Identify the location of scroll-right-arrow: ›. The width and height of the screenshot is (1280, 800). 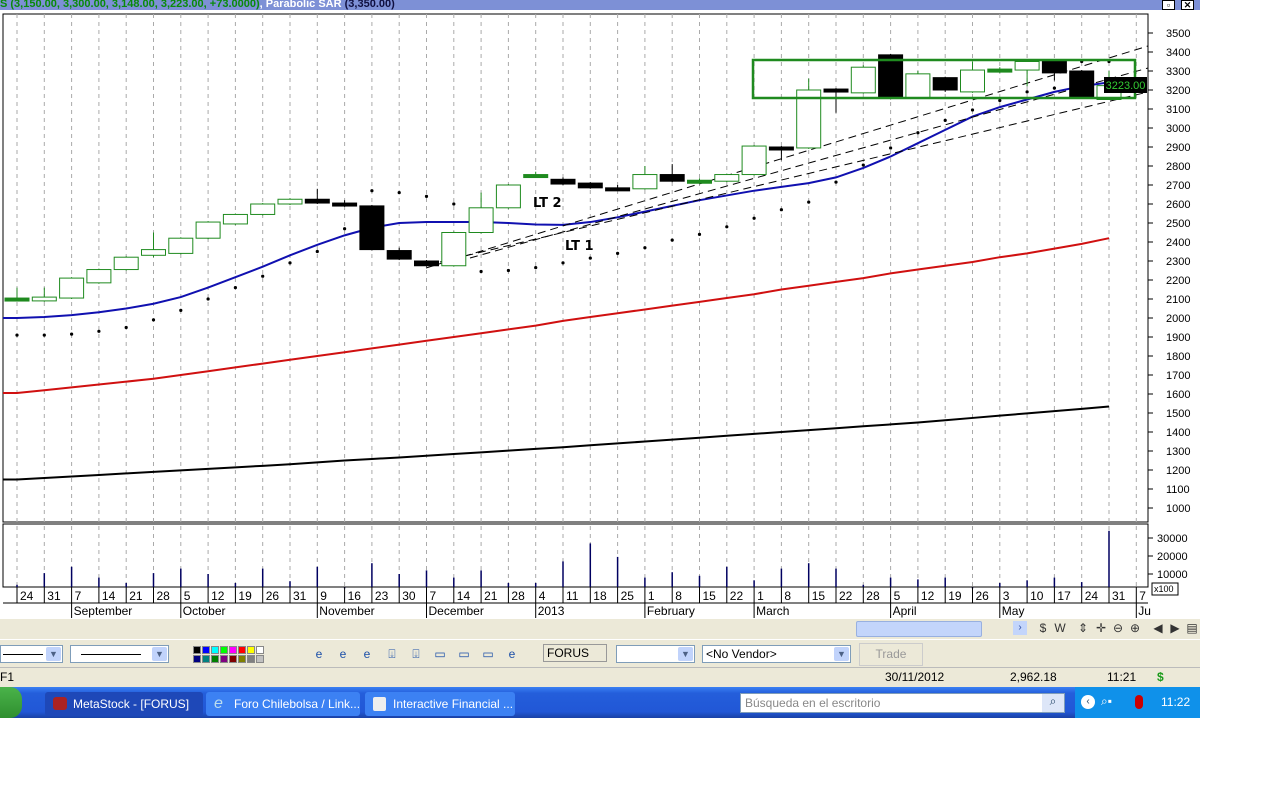
(1020, 628).